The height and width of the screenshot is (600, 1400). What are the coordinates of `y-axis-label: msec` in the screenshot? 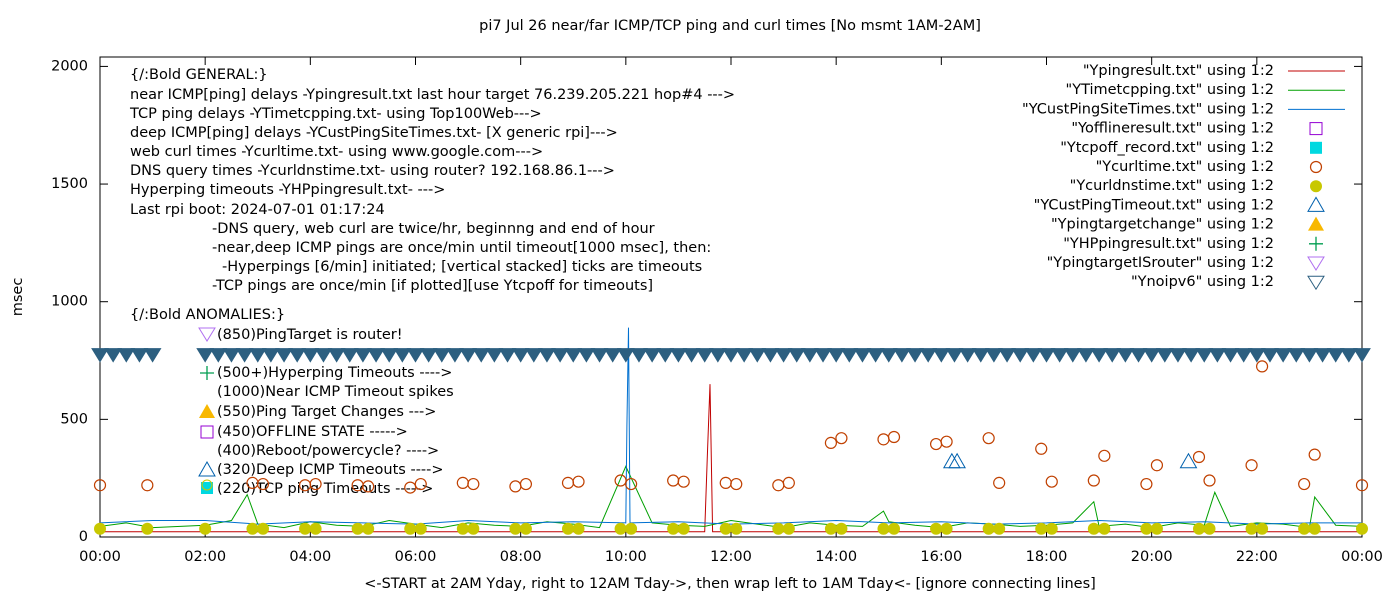 It's located at (18, 297).